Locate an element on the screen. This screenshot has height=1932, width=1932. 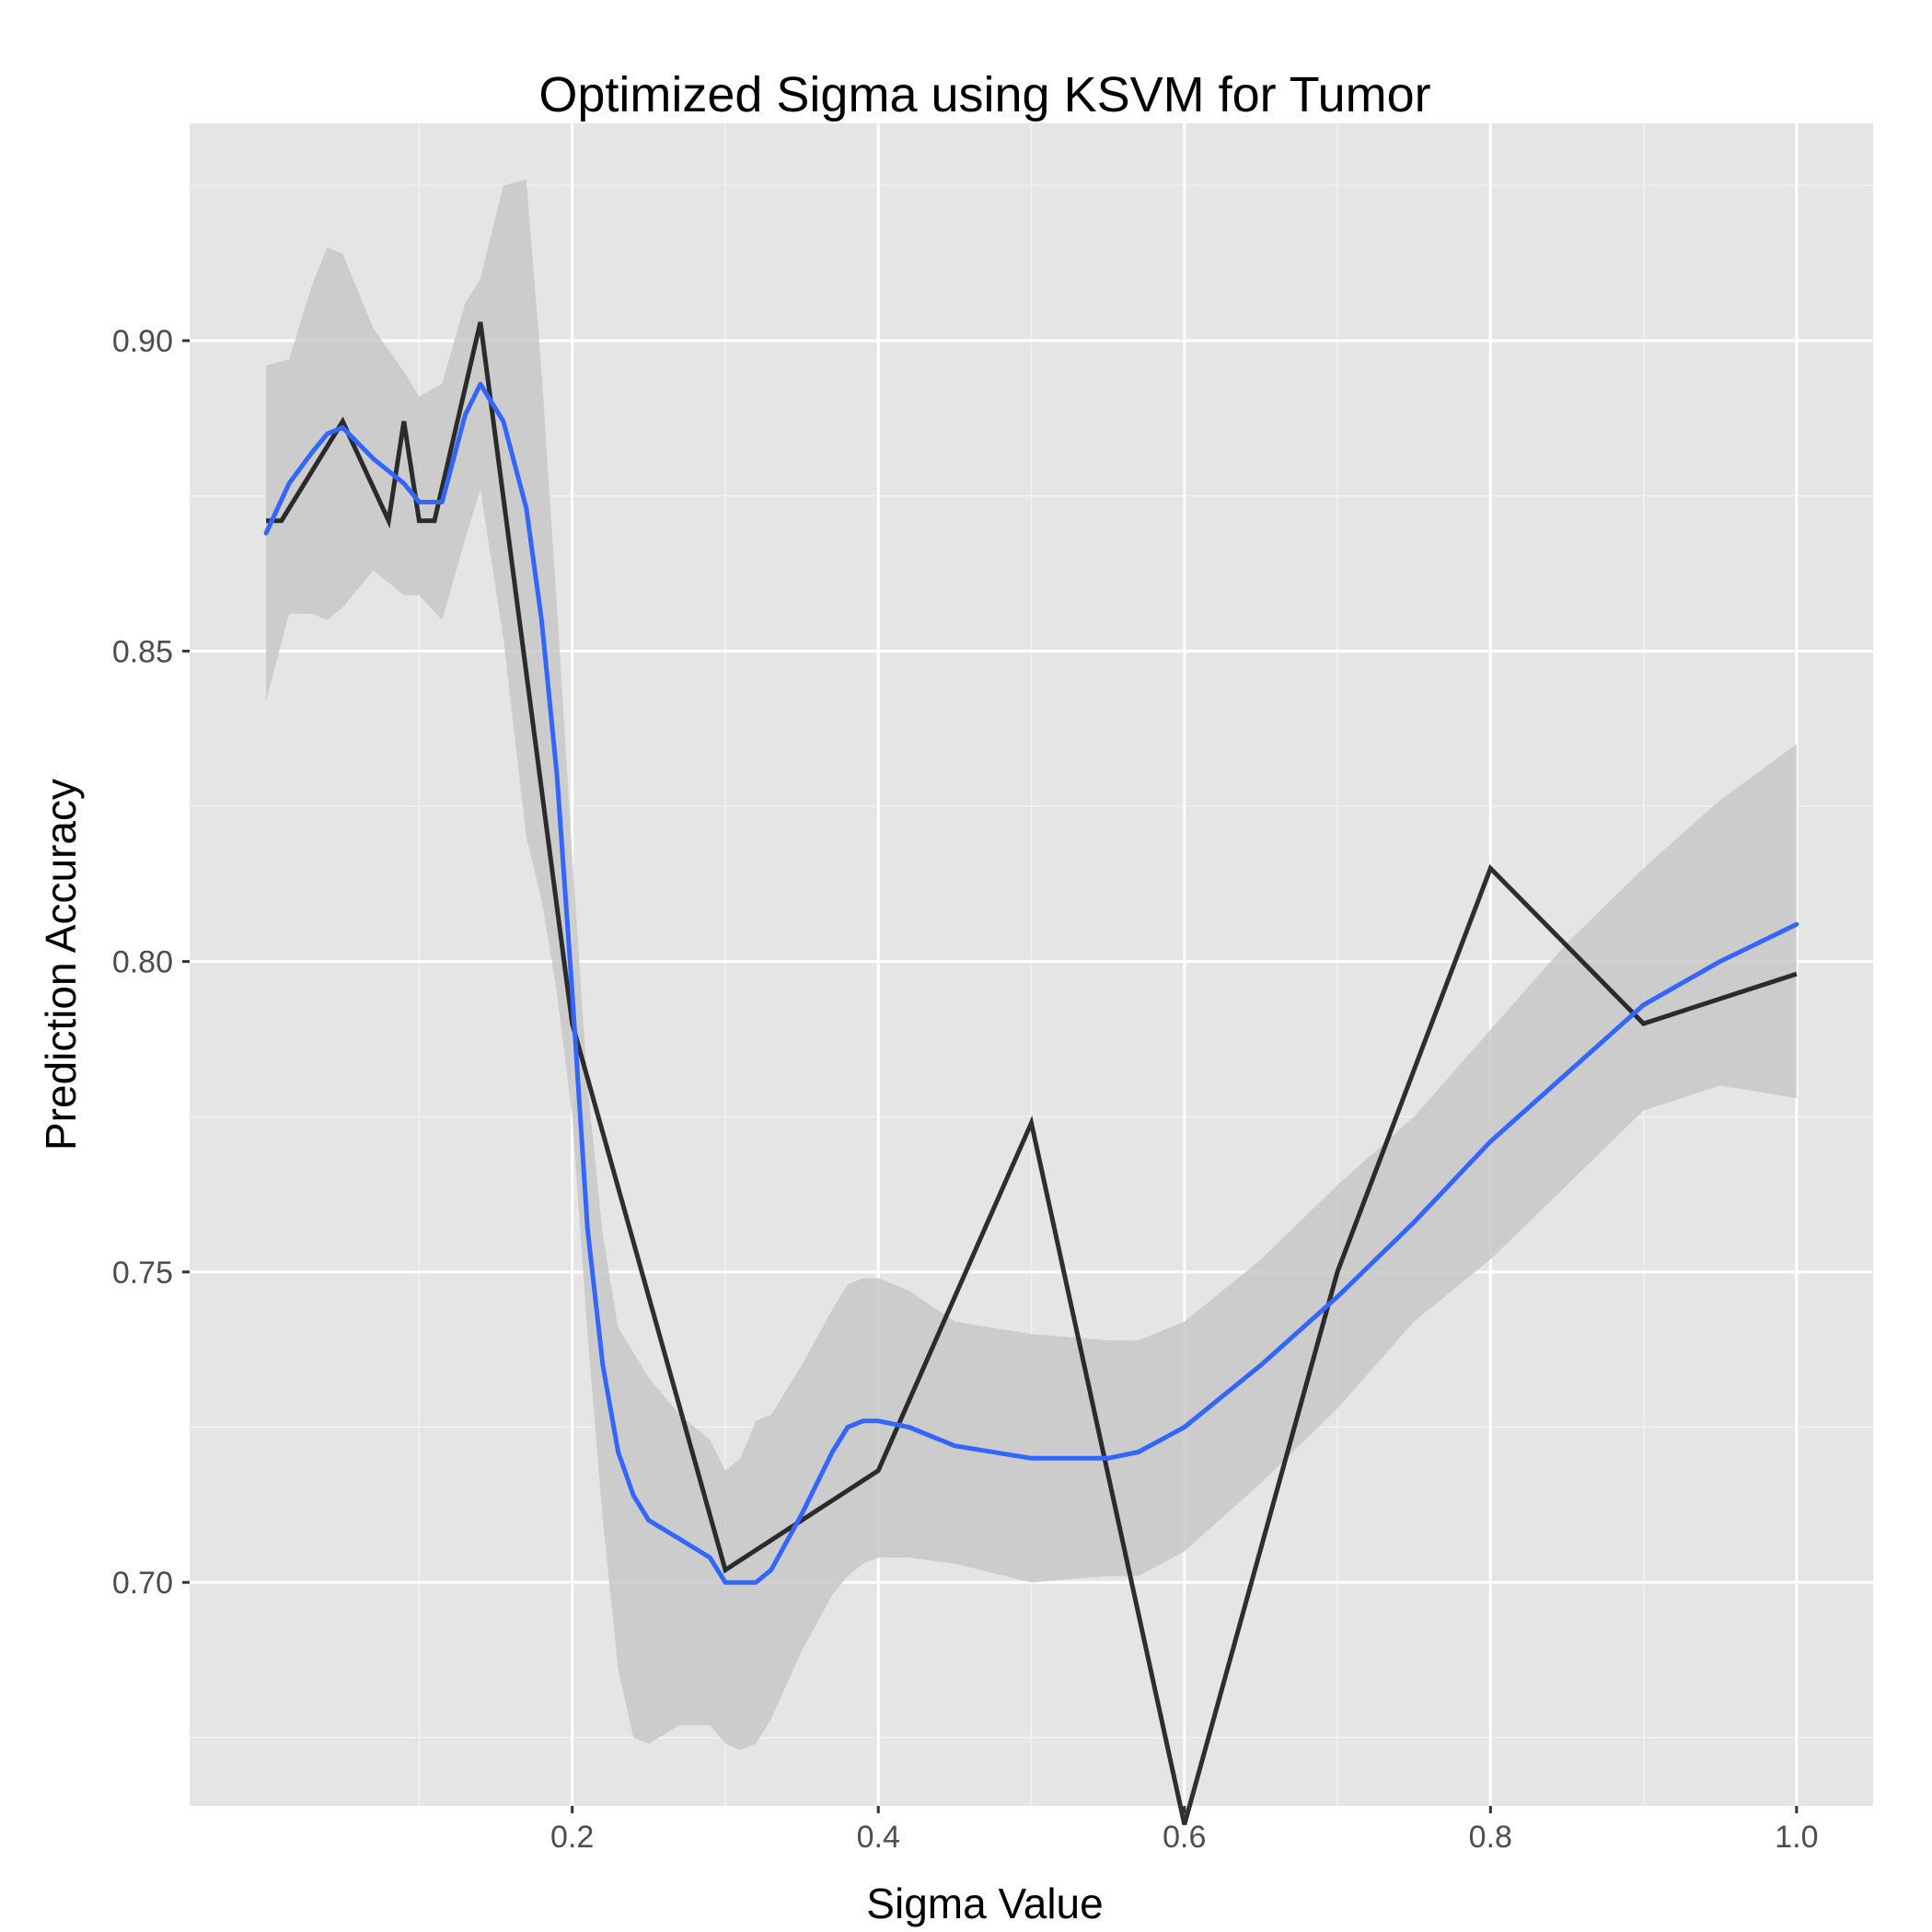
y-tick-label: 0.70 is located at coordinates (142, 1584).